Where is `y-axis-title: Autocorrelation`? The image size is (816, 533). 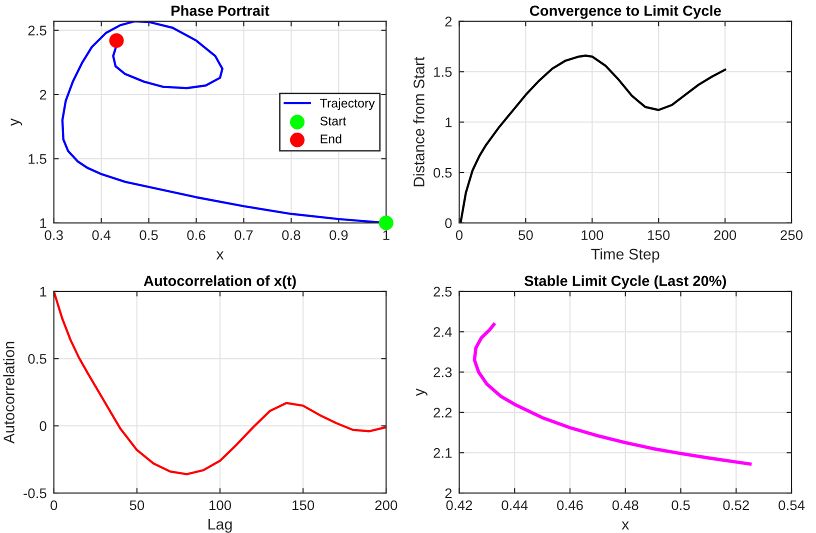 y-axis-title: Autocorrelation is located at coordinates (8, 393).